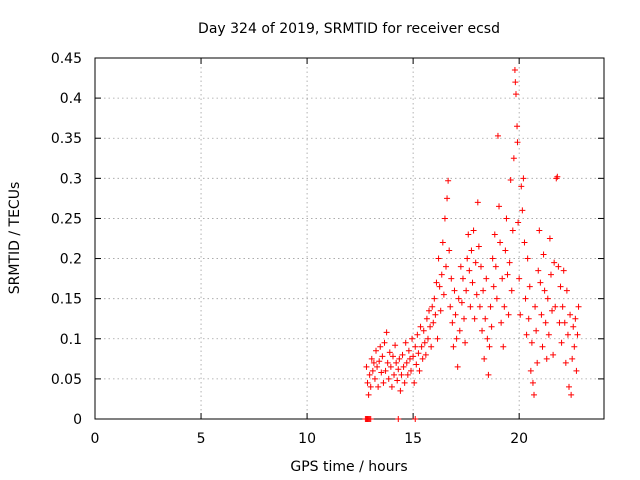 This screenshot has width=640, height=480. Describe the element at coordinates (71, 179) in the screenshot. I see `y-tick-label: 0.3` at that location.